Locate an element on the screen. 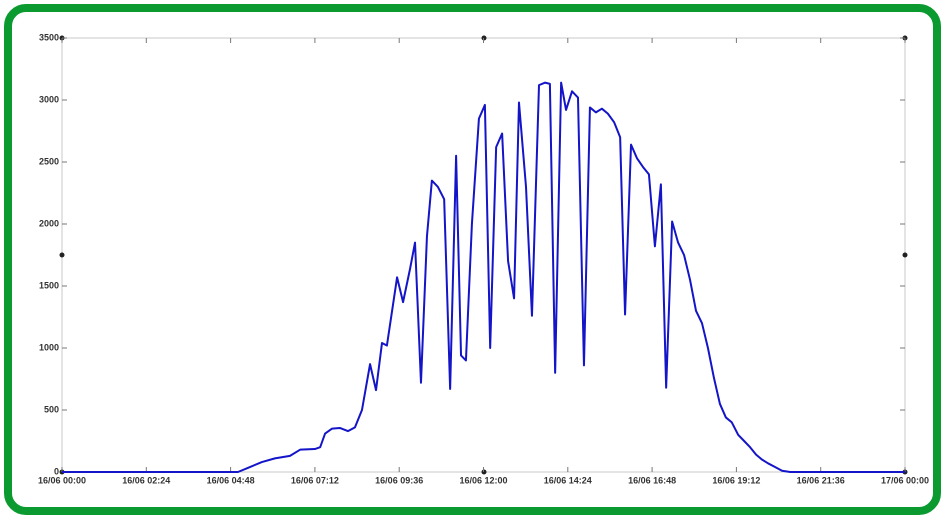 Image resolution: width=945 pixels, height=519 pixels. y-tick-label: 3500 is located at coordinates (49, 37).